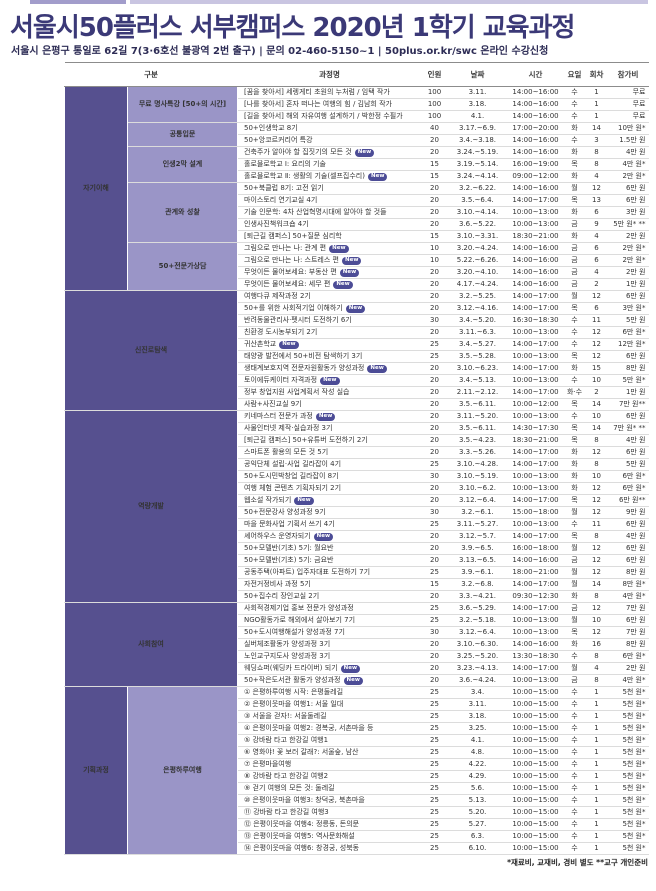 Image resolution: width=656 pixels, height=891 pixels. Describe the element at coordinates (78, 2) in the screenshot. I see `top-crop-strip-dark` at that location.